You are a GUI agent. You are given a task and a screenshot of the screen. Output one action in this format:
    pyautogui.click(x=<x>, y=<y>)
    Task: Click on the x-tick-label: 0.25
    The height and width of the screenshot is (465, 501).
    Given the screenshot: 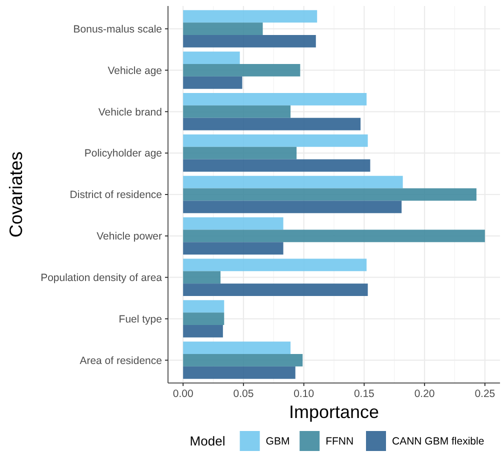 What is the action you would take?
    pyautogui.click(x=485, y=394)
    